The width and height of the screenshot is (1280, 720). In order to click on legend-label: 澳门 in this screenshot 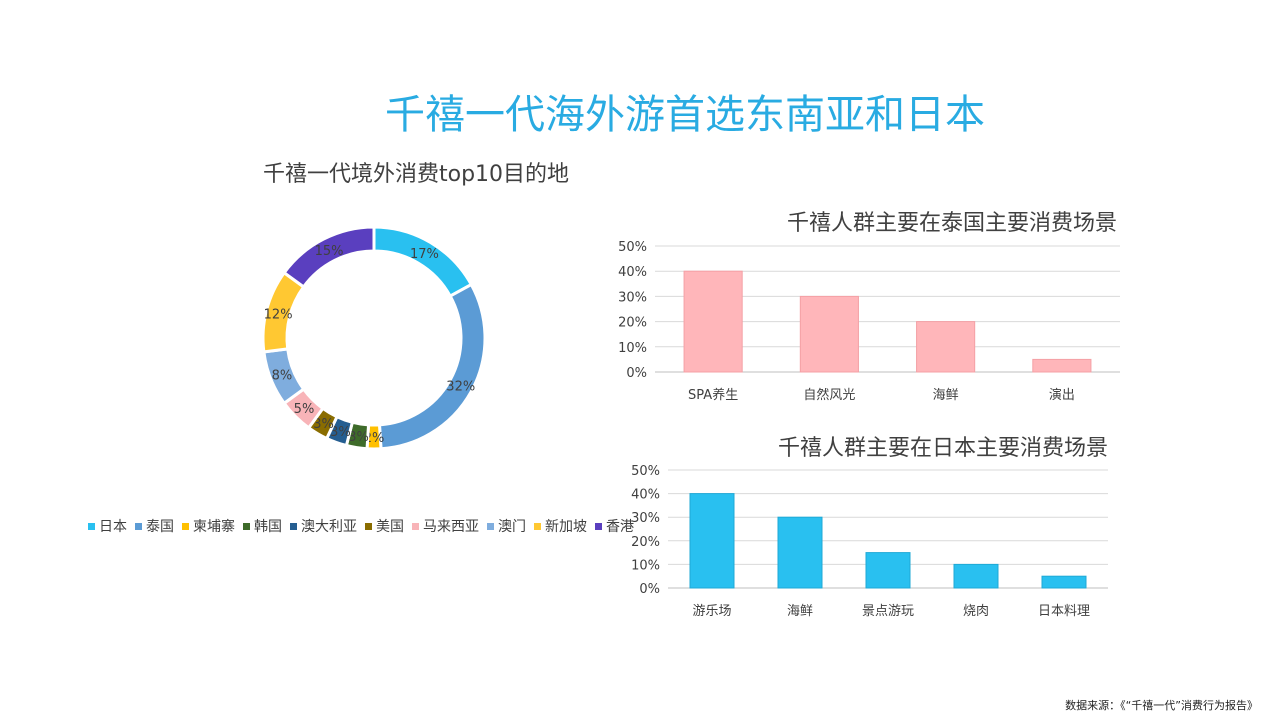, I will do `click(512, 527)`.